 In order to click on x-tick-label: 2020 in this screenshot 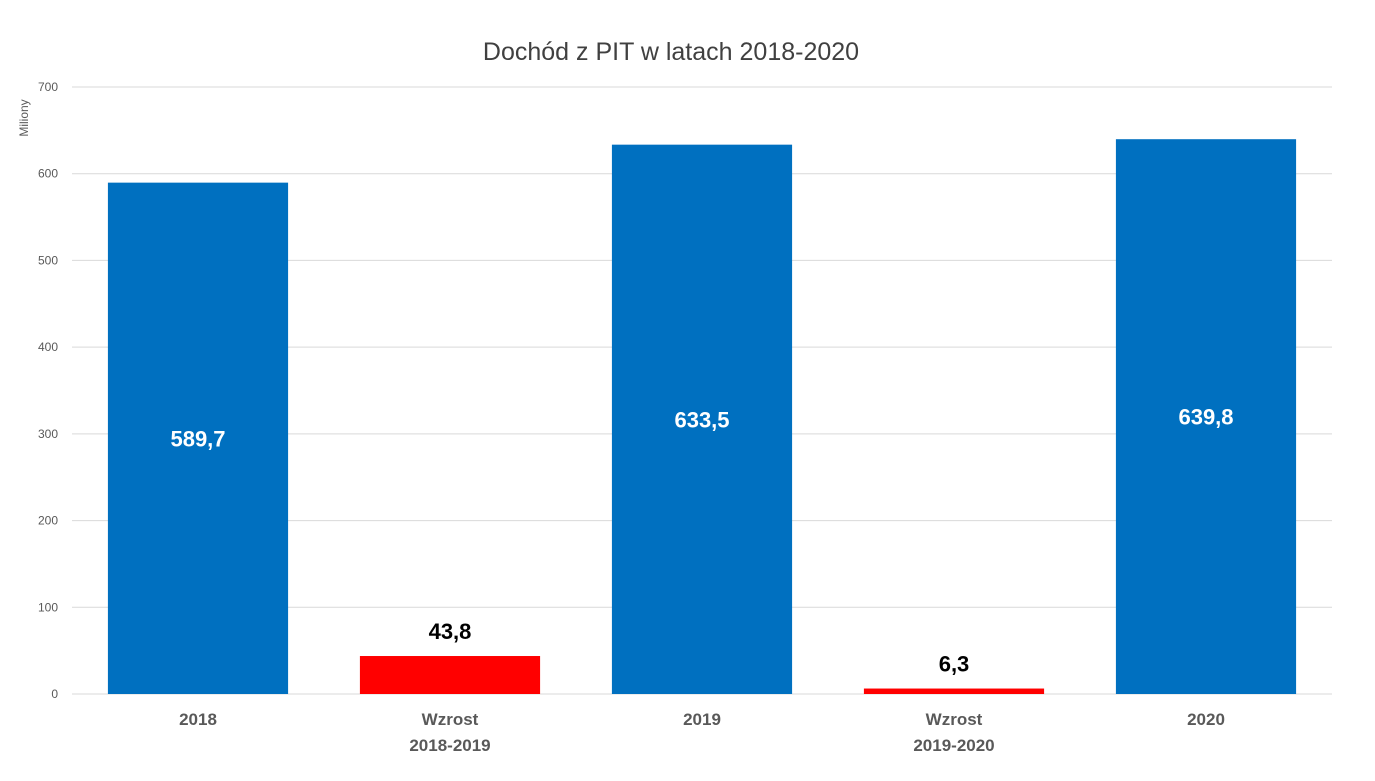, I will do `click(1206, 719)`.